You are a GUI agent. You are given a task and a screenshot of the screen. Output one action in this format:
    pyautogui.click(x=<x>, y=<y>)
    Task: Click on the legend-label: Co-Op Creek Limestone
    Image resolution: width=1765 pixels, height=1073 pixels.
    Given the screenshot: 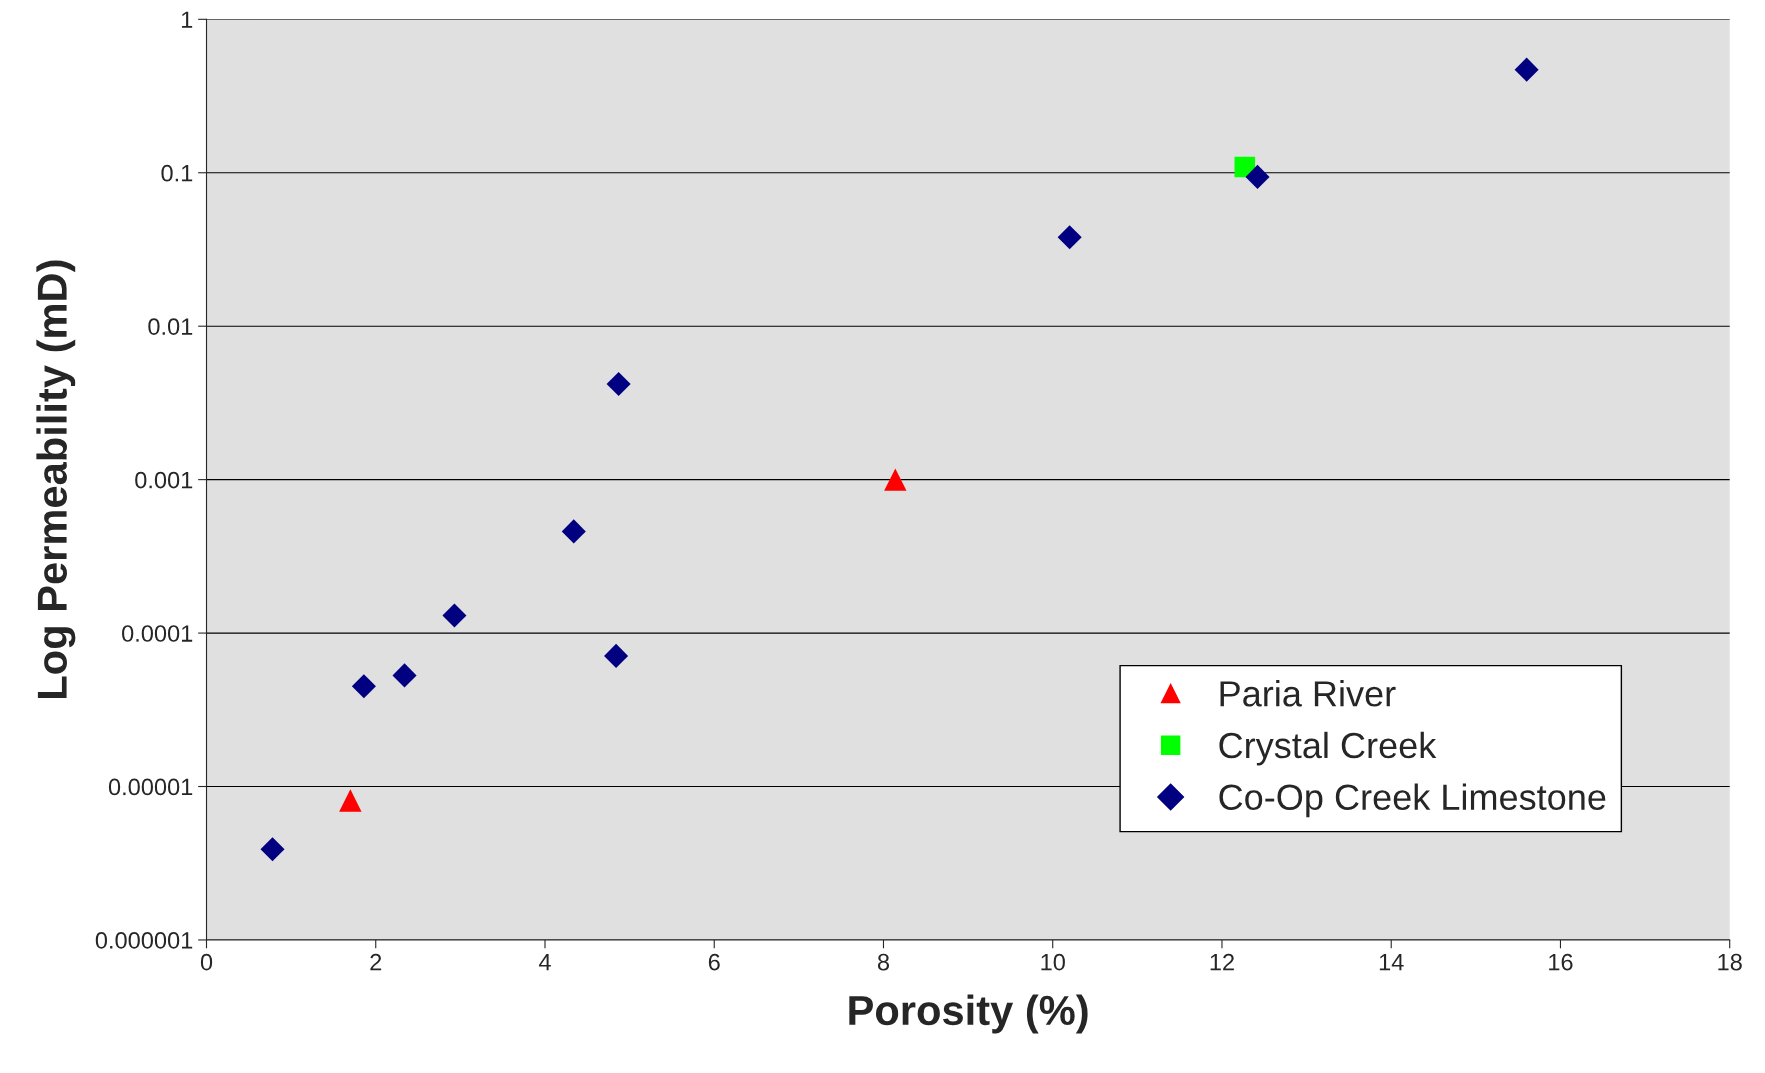 What is the action you would take?
    pyautogui.click(x=1412, y=800)
    